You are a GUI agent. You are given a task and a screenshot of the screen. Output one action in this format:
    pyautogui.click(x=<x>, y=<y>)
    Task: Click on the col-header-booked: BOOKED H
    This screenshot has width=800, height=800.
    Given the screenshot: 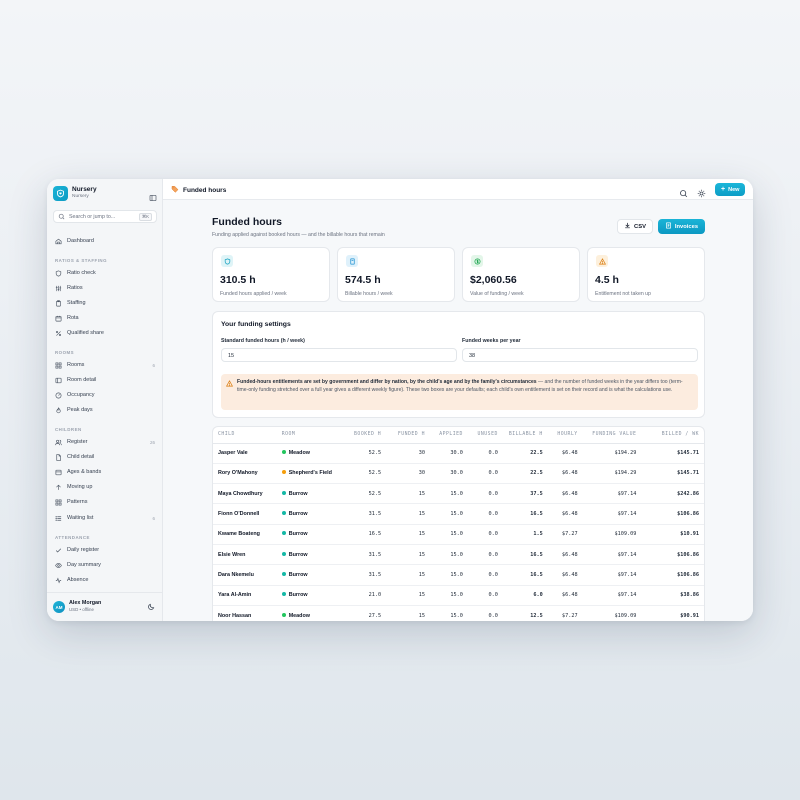 What is the action you would take?
    pyautogui.click(x=366, y=435)
    